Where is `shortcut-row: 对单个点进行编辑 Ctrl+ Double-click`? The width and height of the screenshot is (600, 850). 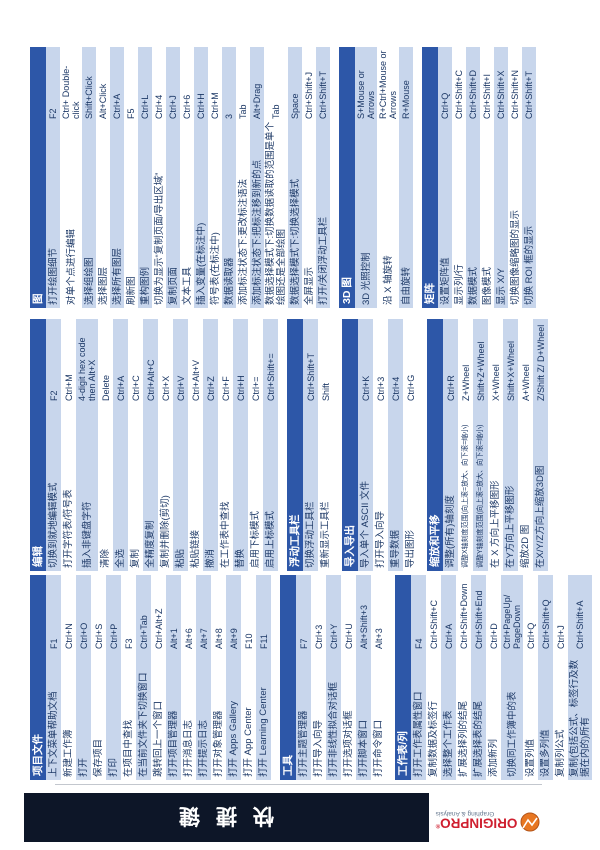 shortcut-row: 对单个点进行编辑 Ctrl+ Double-click is located at coordinates (71, 177).